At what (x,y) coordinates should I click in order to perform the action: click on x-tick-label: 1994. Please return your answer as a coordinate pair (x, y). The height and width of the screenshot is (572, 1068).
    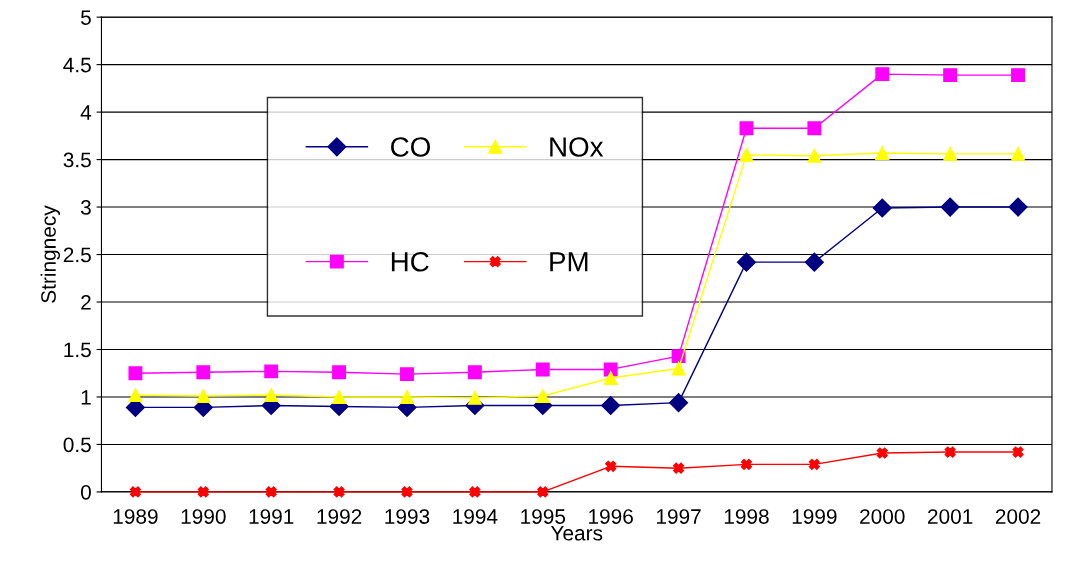
    Looking at the image, I should click on (475, 516).